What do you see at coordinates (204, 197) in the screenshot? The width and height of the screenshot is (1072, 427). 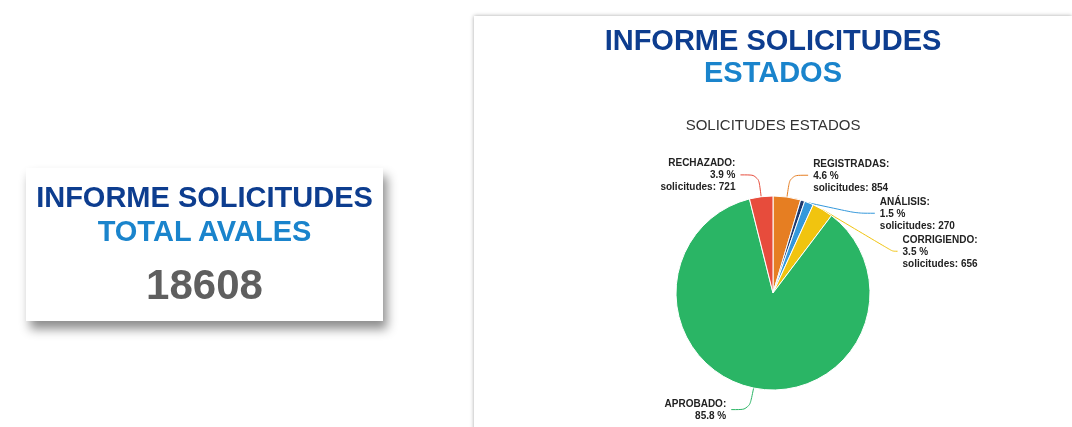 I see `text: INFORME SOLICITUDES` at bounding box center [204, 197].